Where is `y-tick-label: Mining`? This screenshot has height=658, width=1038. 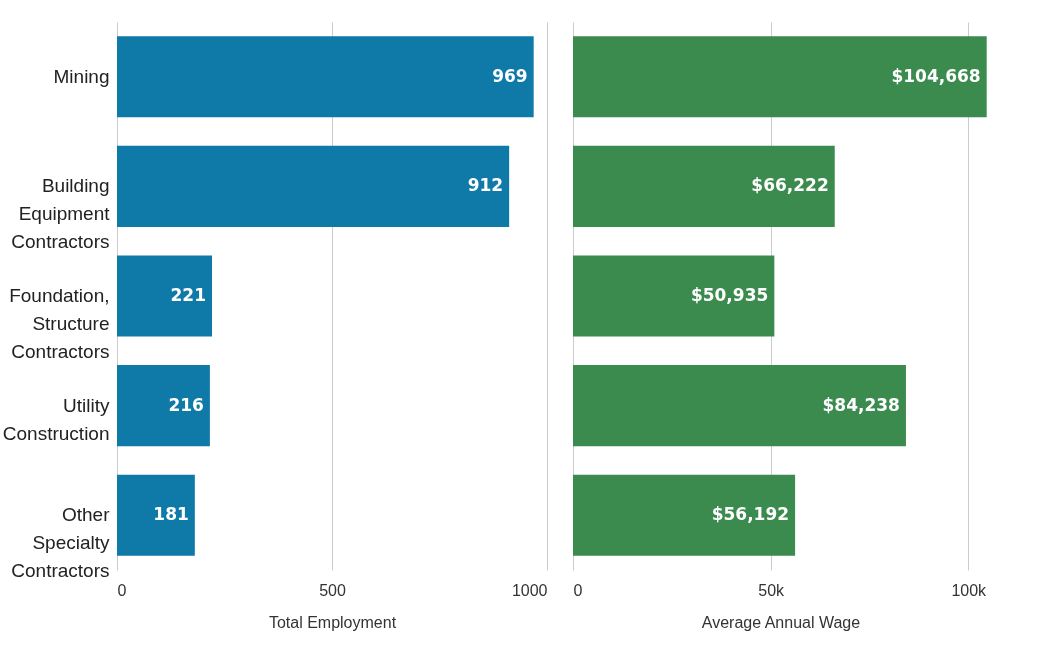 y-tick-label: Mining is located at coordinates (81, 76).